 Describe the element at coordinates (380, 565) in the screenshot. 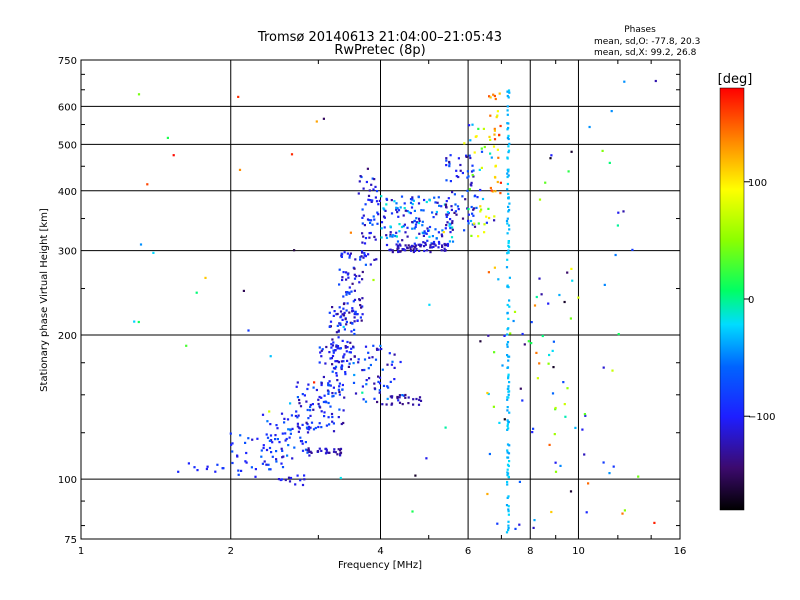

I see `x-axis-label: Frequency [MHz]` at that location.